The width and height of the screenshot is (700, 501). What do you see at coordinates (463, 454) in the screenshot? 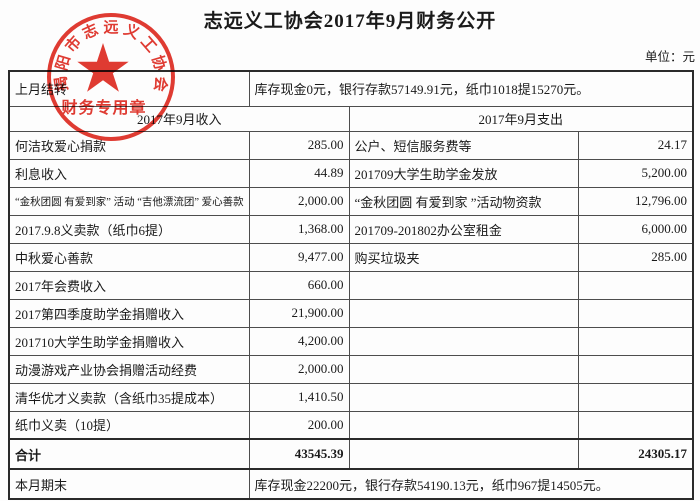
I see `total-empty-cell` at bounding box center [463, 454].